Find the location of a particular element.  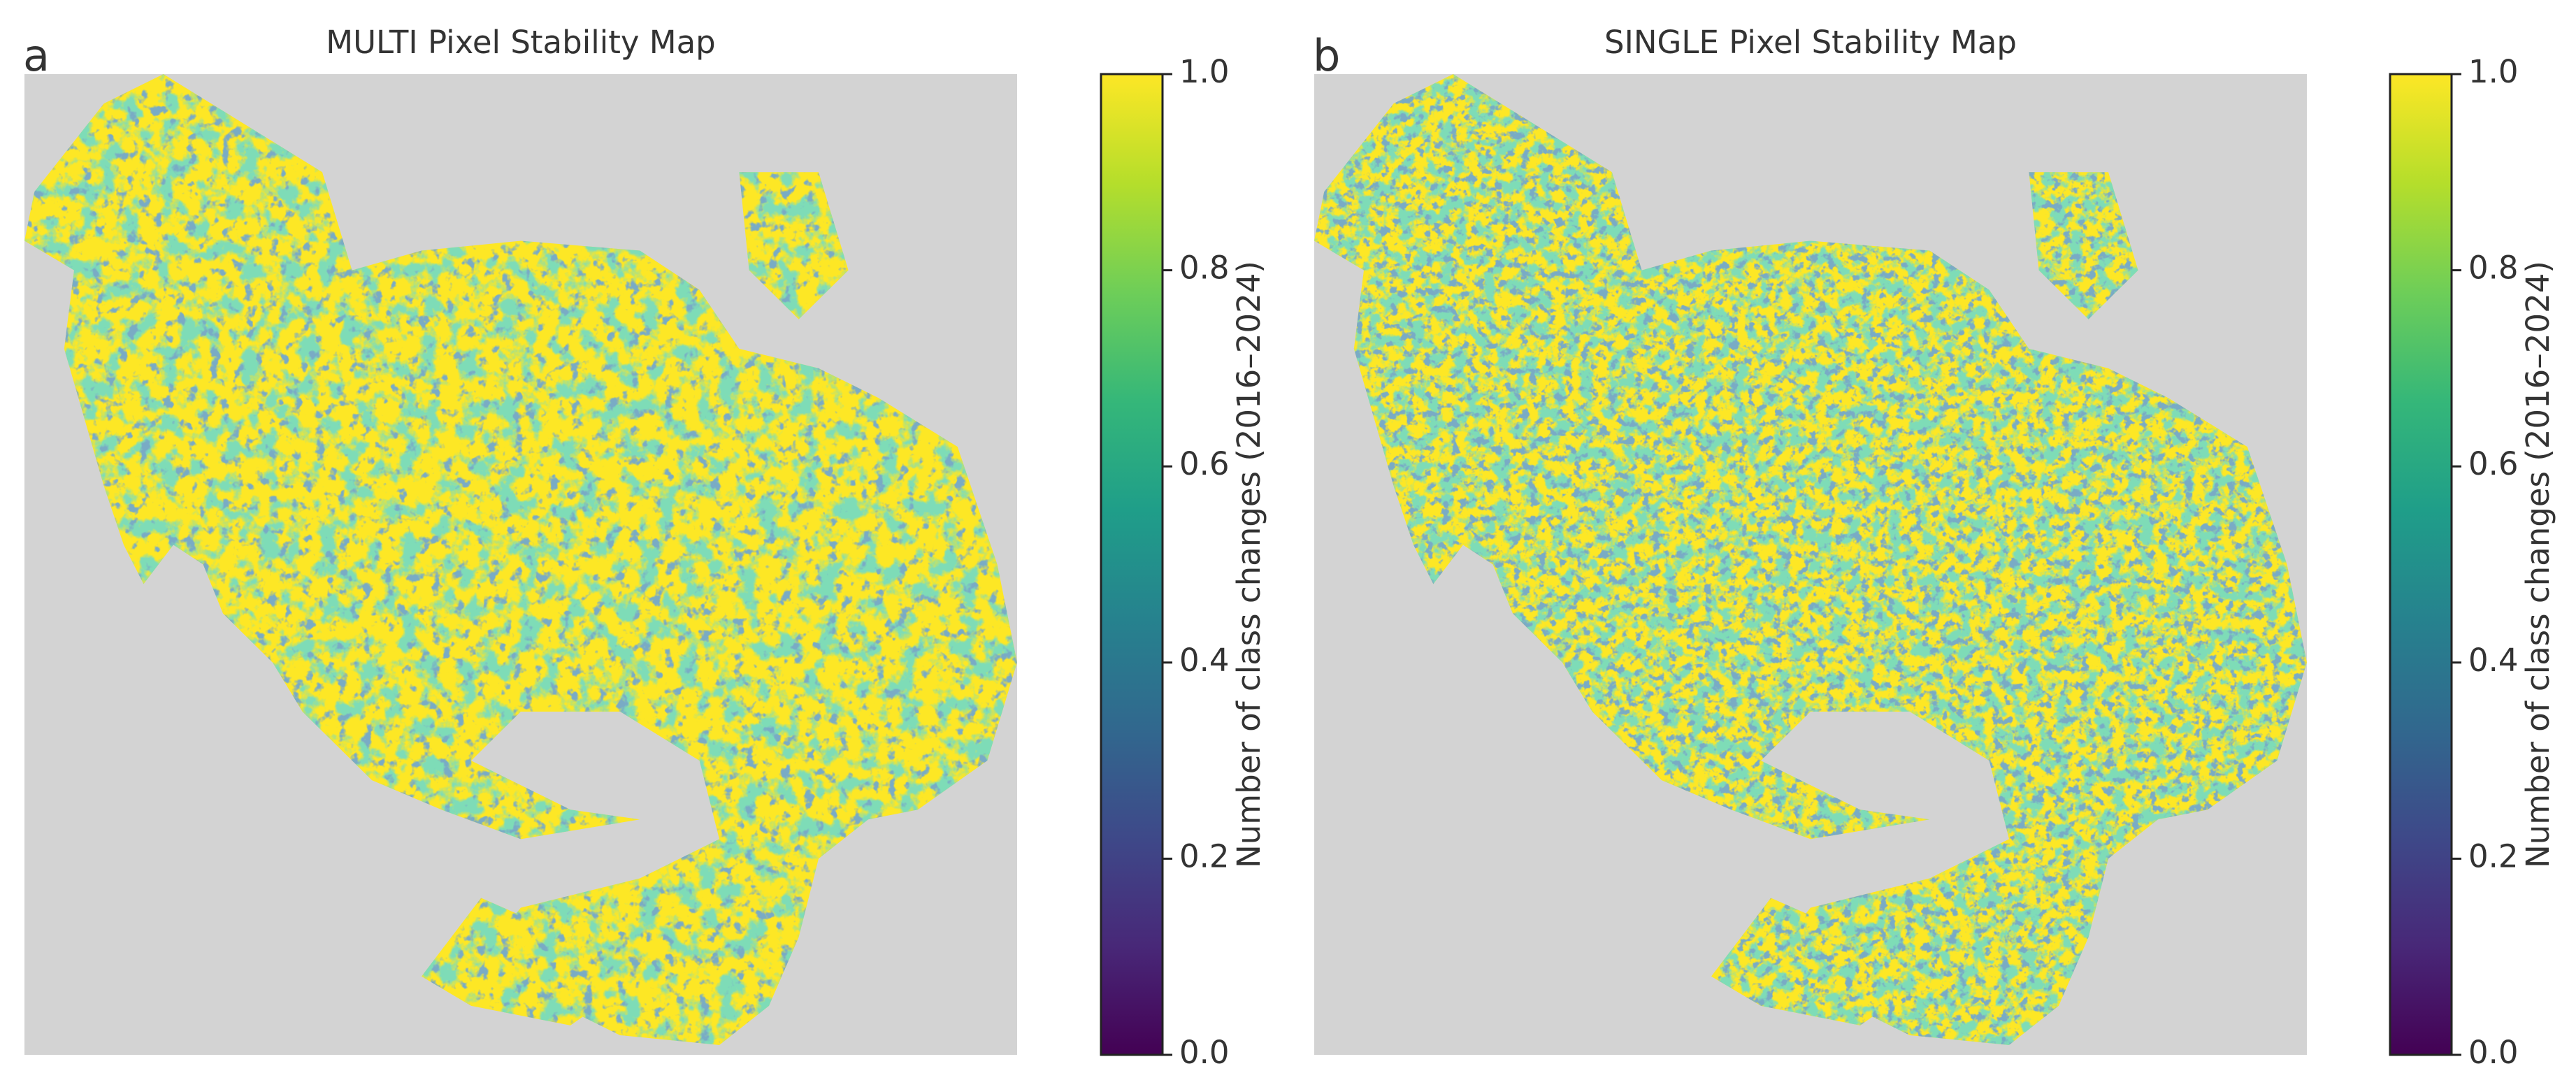

panel-label: b is located at coordinates (1326, 55).